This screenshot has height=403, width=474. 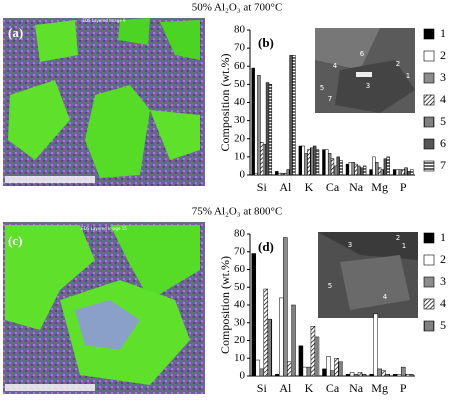 What do you see at coordinates (309, 187) in the screenshot?
I see `x-tick-label: K` at bounding box center [309, 187].